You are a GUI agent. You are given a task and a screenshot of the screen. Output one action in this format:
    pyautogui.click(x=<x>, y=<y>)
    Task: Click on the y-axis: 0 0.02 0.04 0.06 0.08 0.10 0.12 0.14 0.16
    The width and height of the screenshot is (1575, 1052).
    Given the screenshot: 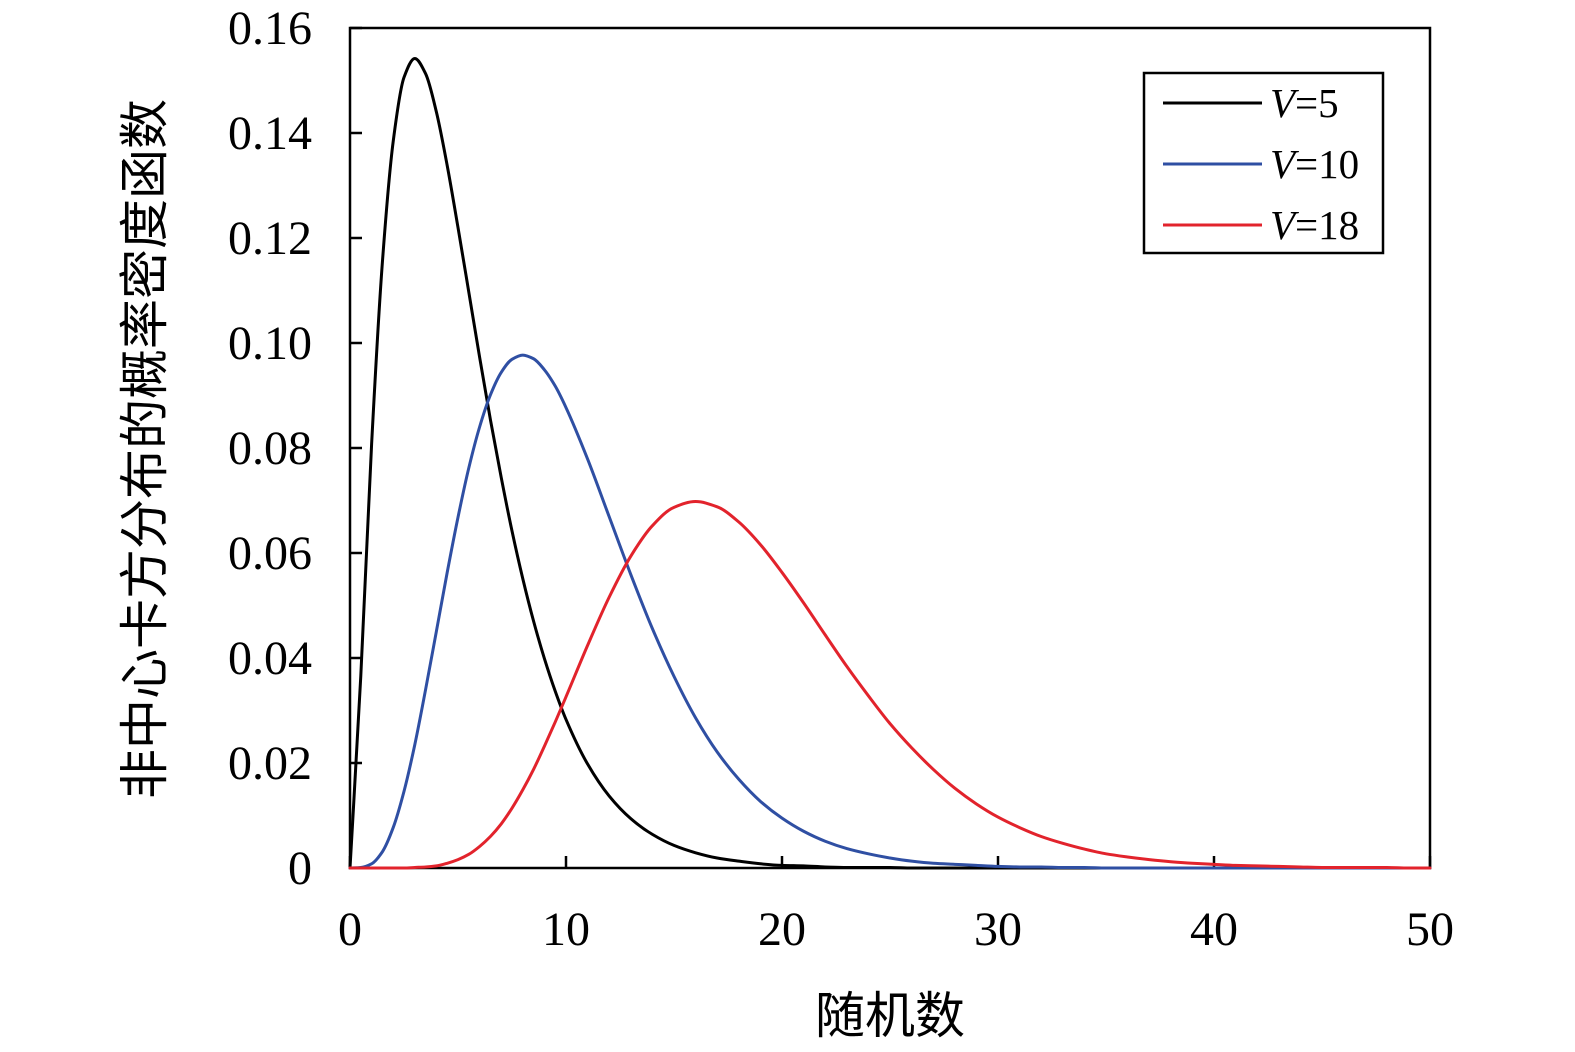 What is the action you would take?
    pyautogui.click(x=295, y=448)
    